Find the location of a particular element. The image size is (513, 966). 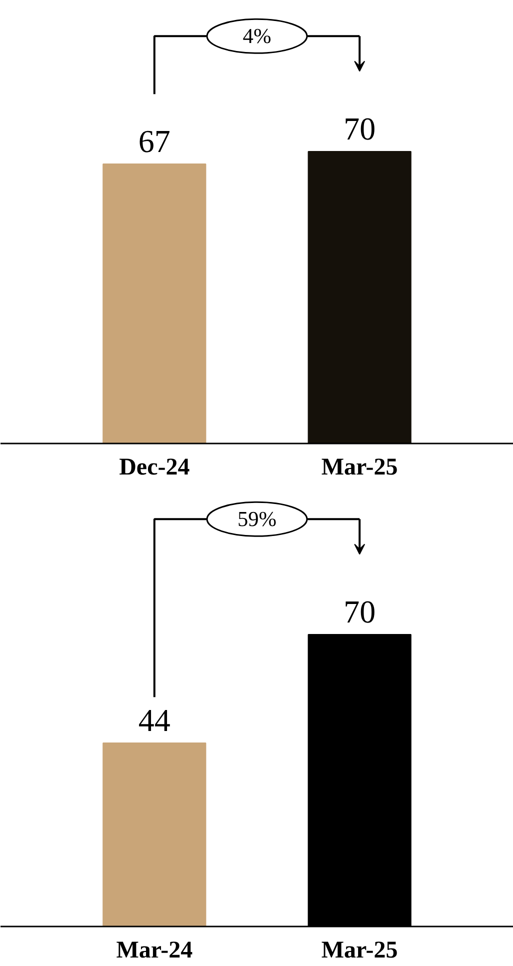

text: 4% is located at coordinates (257, 36).